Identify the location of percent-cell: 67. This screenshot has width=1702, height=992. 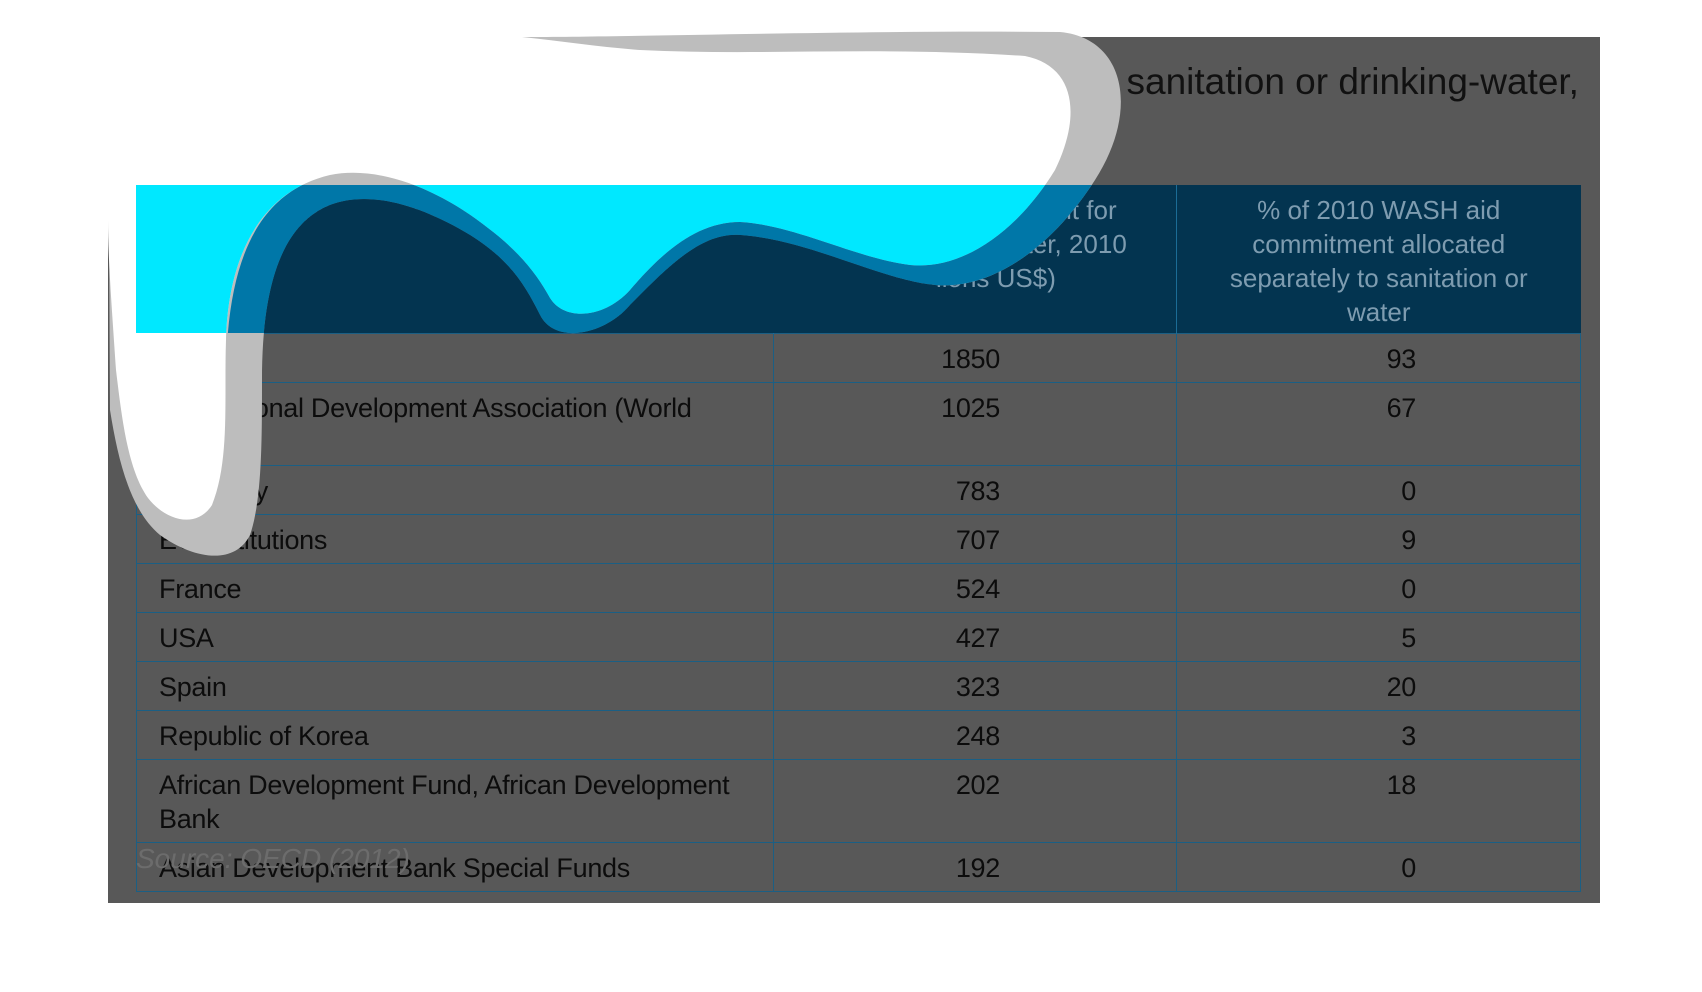
(1378, 423).